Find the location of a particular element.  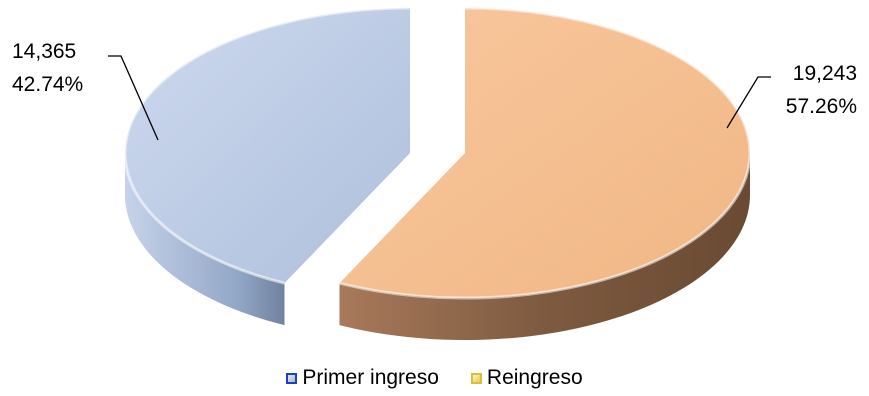

legend: Primer ingreso Reingreso is located at coordinates (434, 378).